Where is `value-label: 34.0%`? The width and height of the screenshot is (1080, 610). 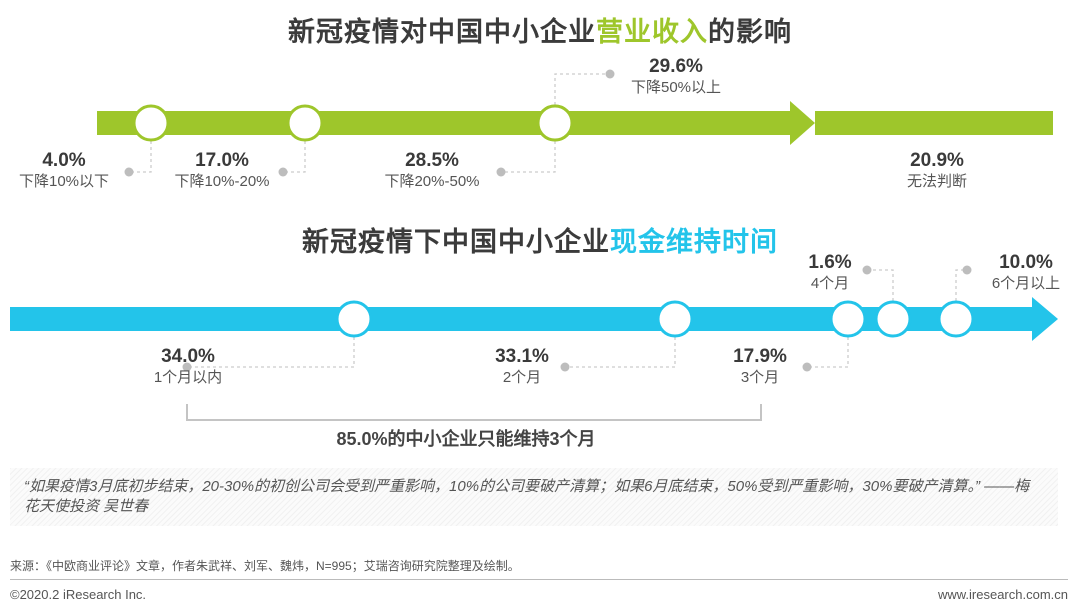
value-label: 34.0% is located at coordinates (188, 356).